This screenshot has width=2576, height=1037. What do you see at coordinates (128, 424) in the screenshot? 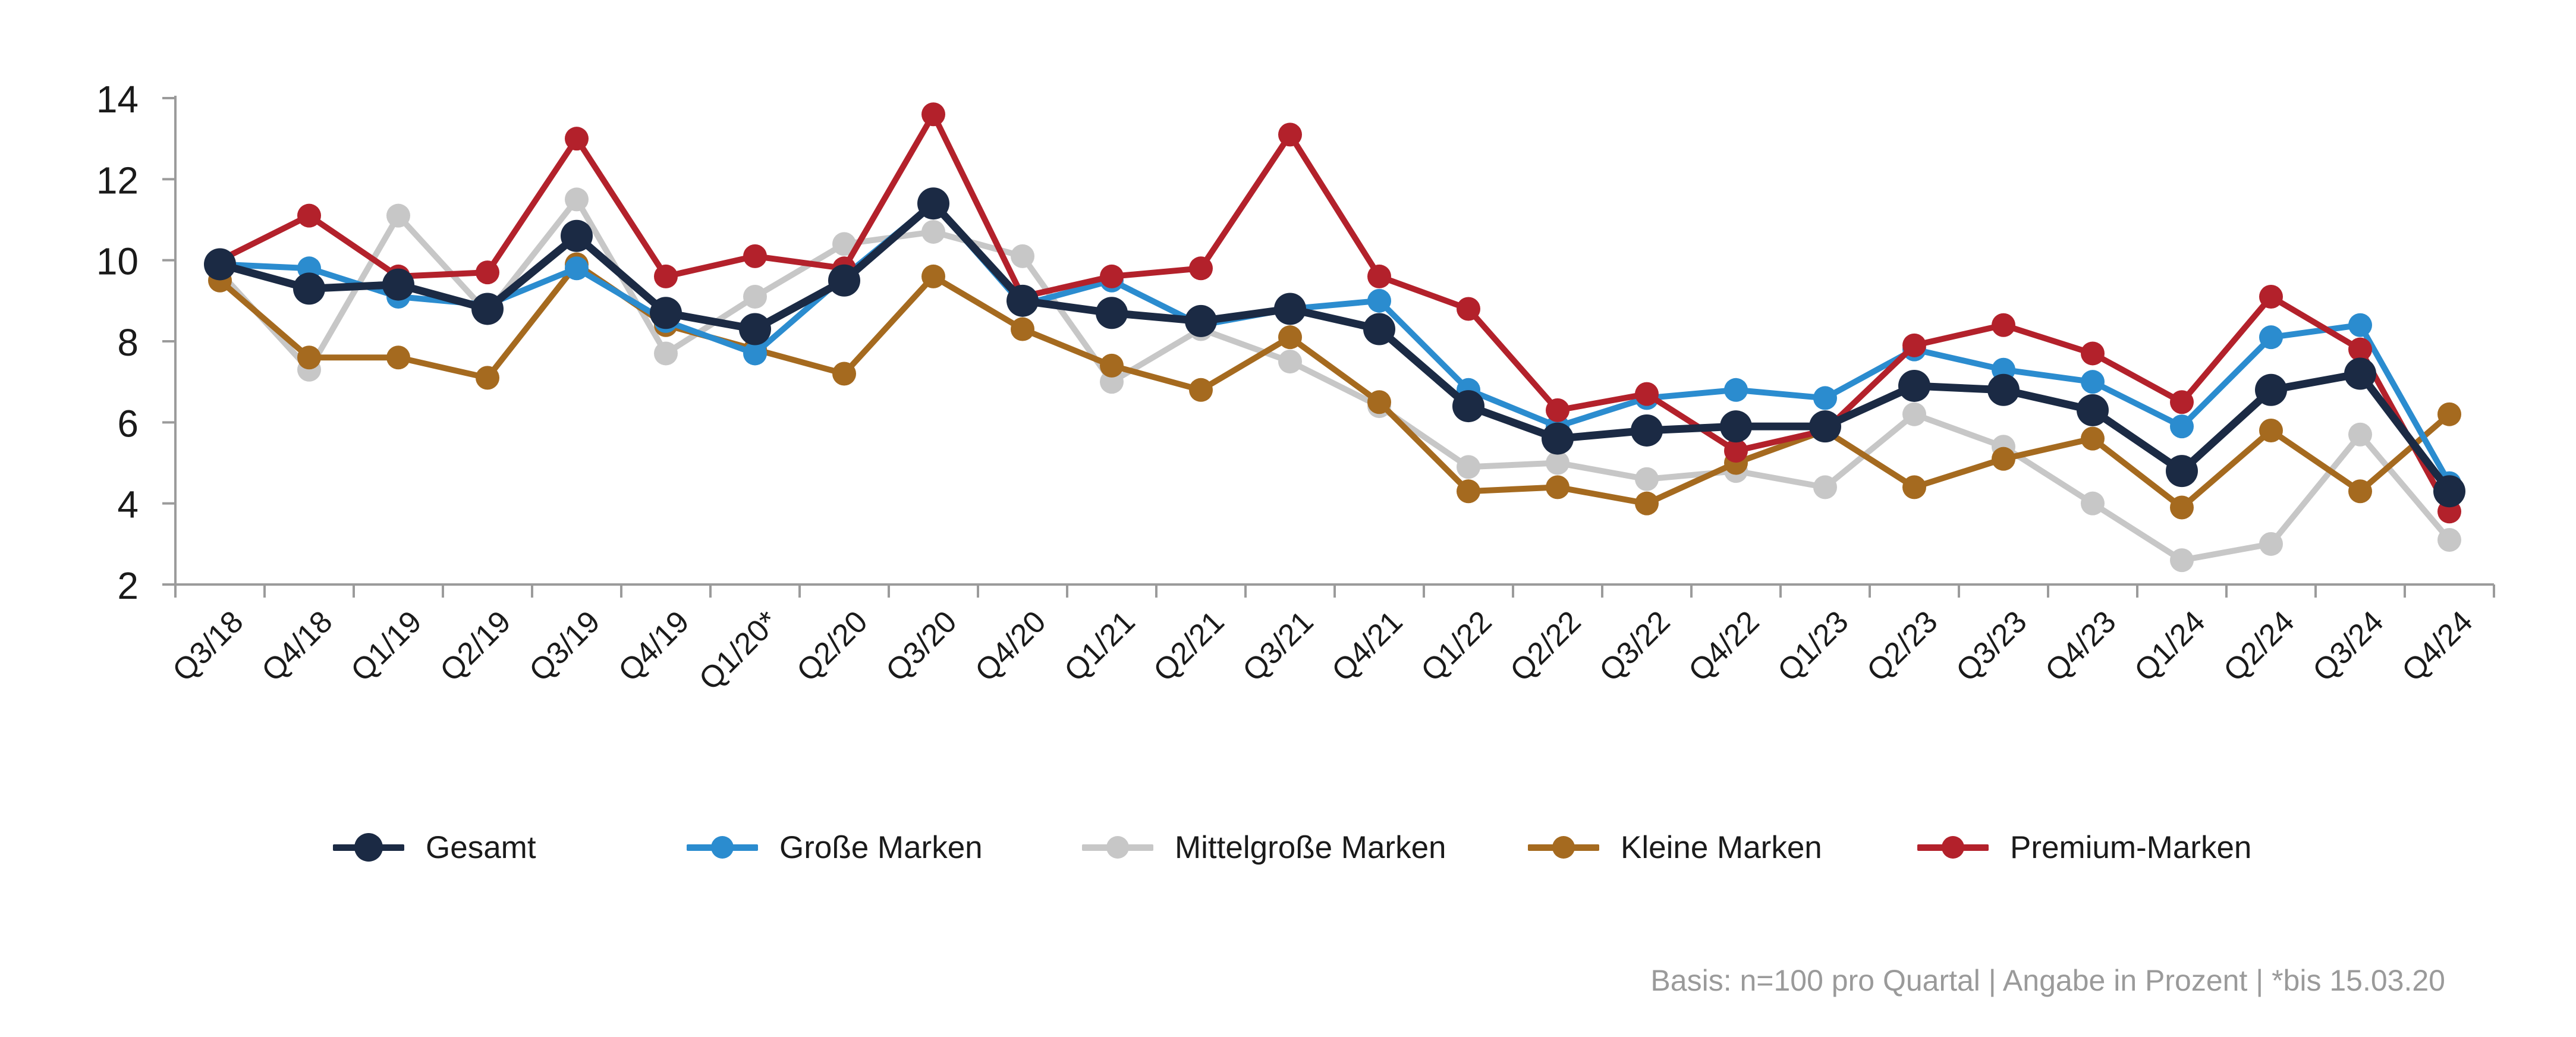
I see `y-tick-label: 6` at bounding box center [128, 424].